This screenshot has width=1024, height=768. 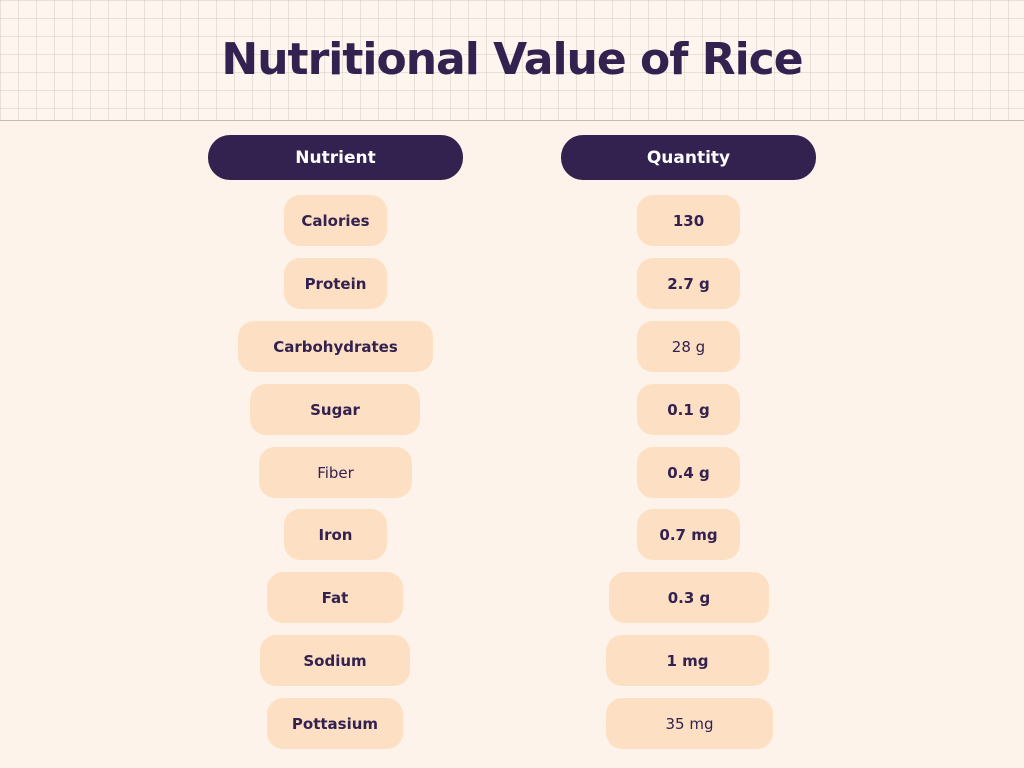 I want to click on quantity-cell-sugar: 0.1 g, so click(x=688, y=409).